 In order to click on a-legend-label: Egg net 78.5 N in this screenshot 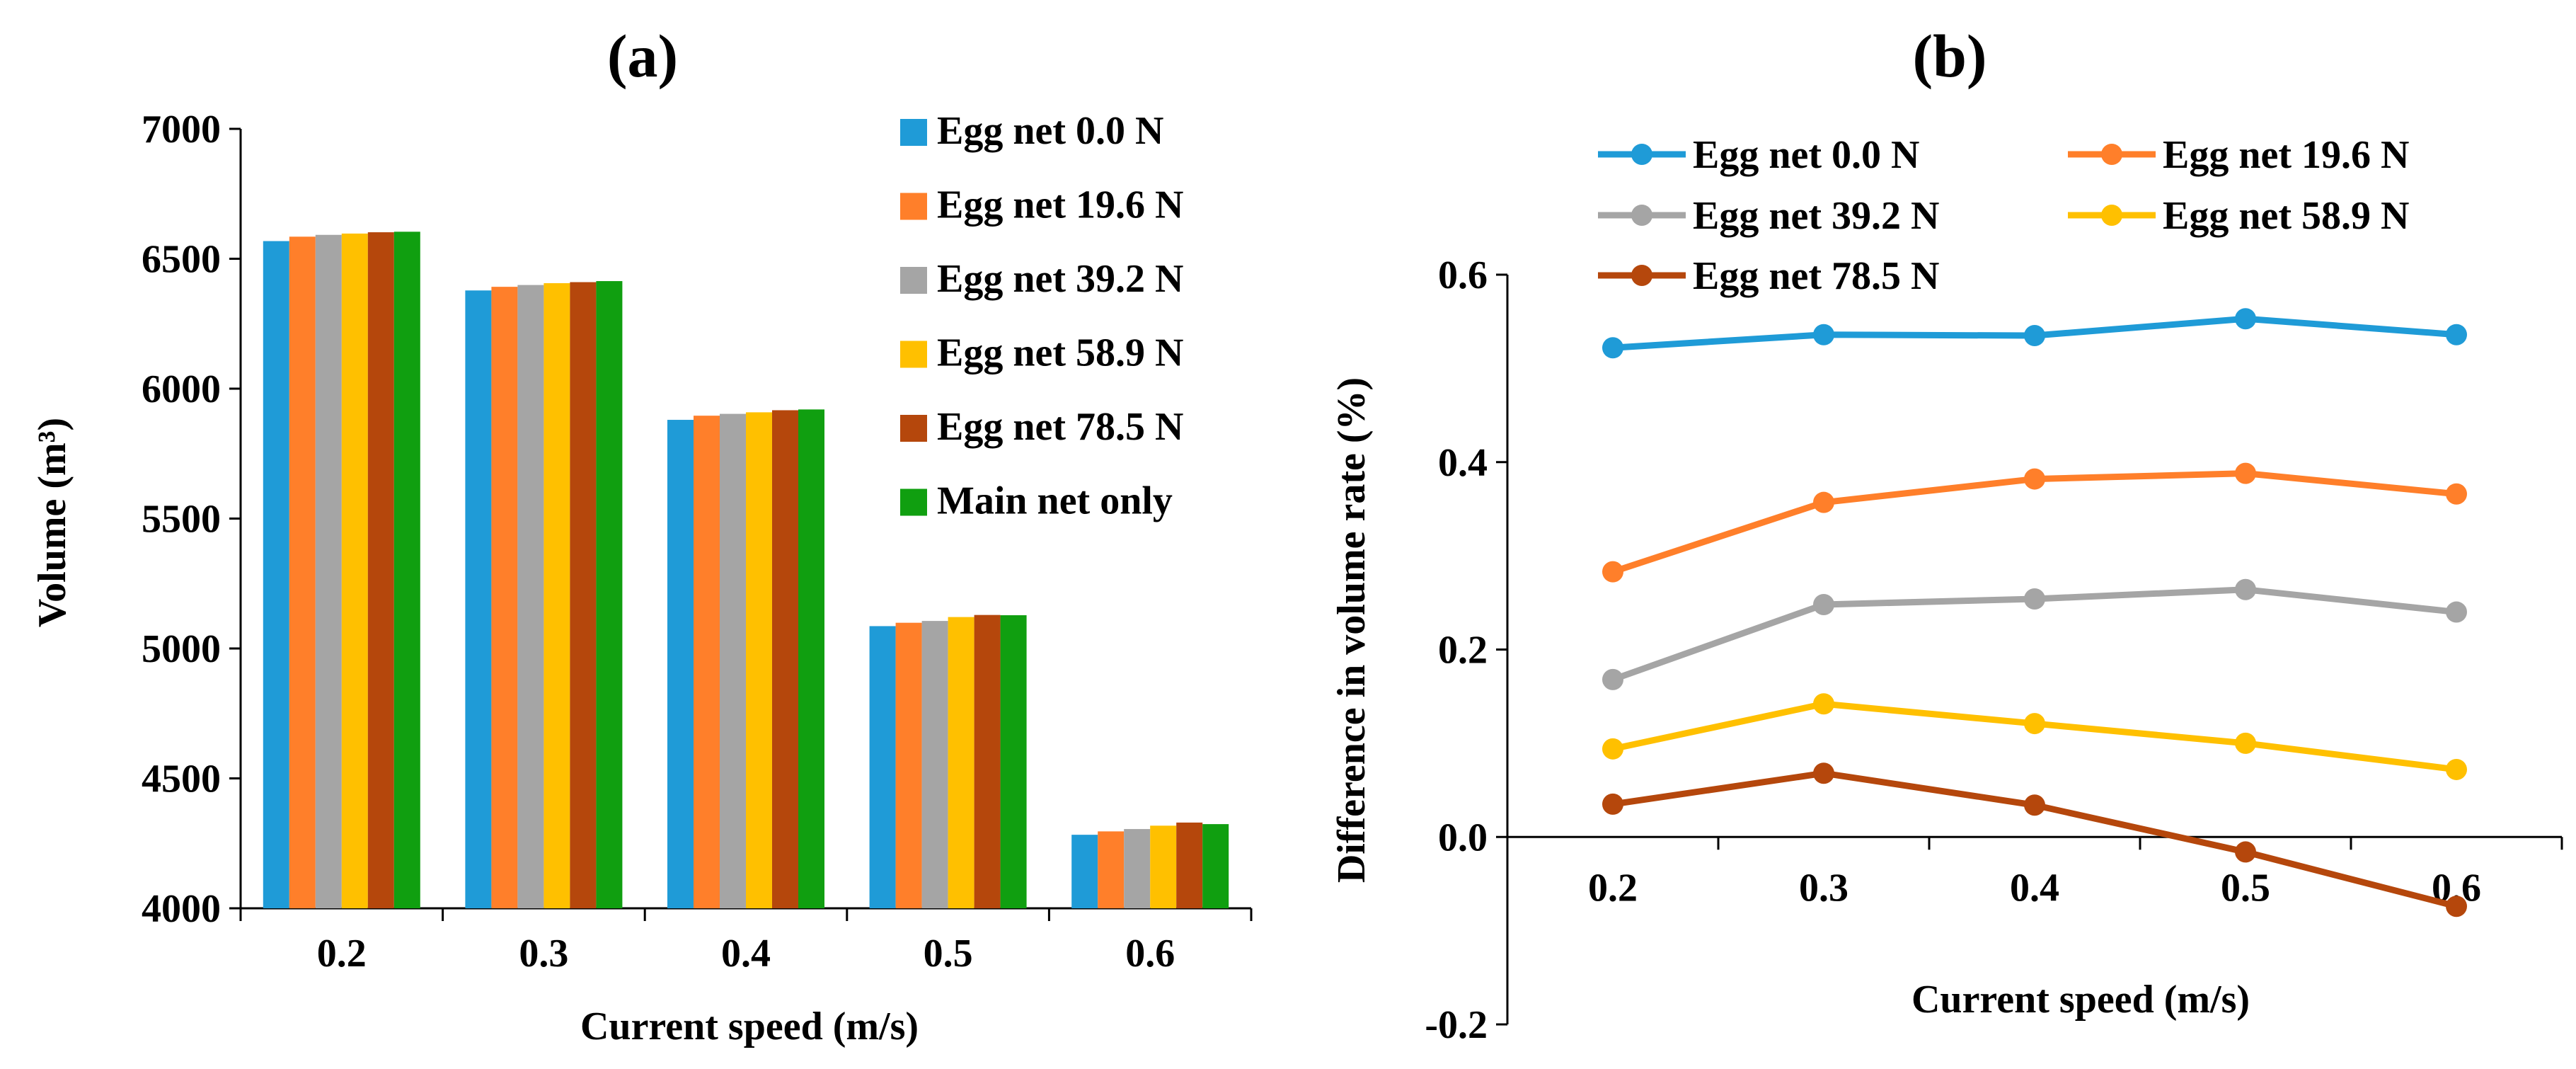, I will do `click(1060, 427)`.